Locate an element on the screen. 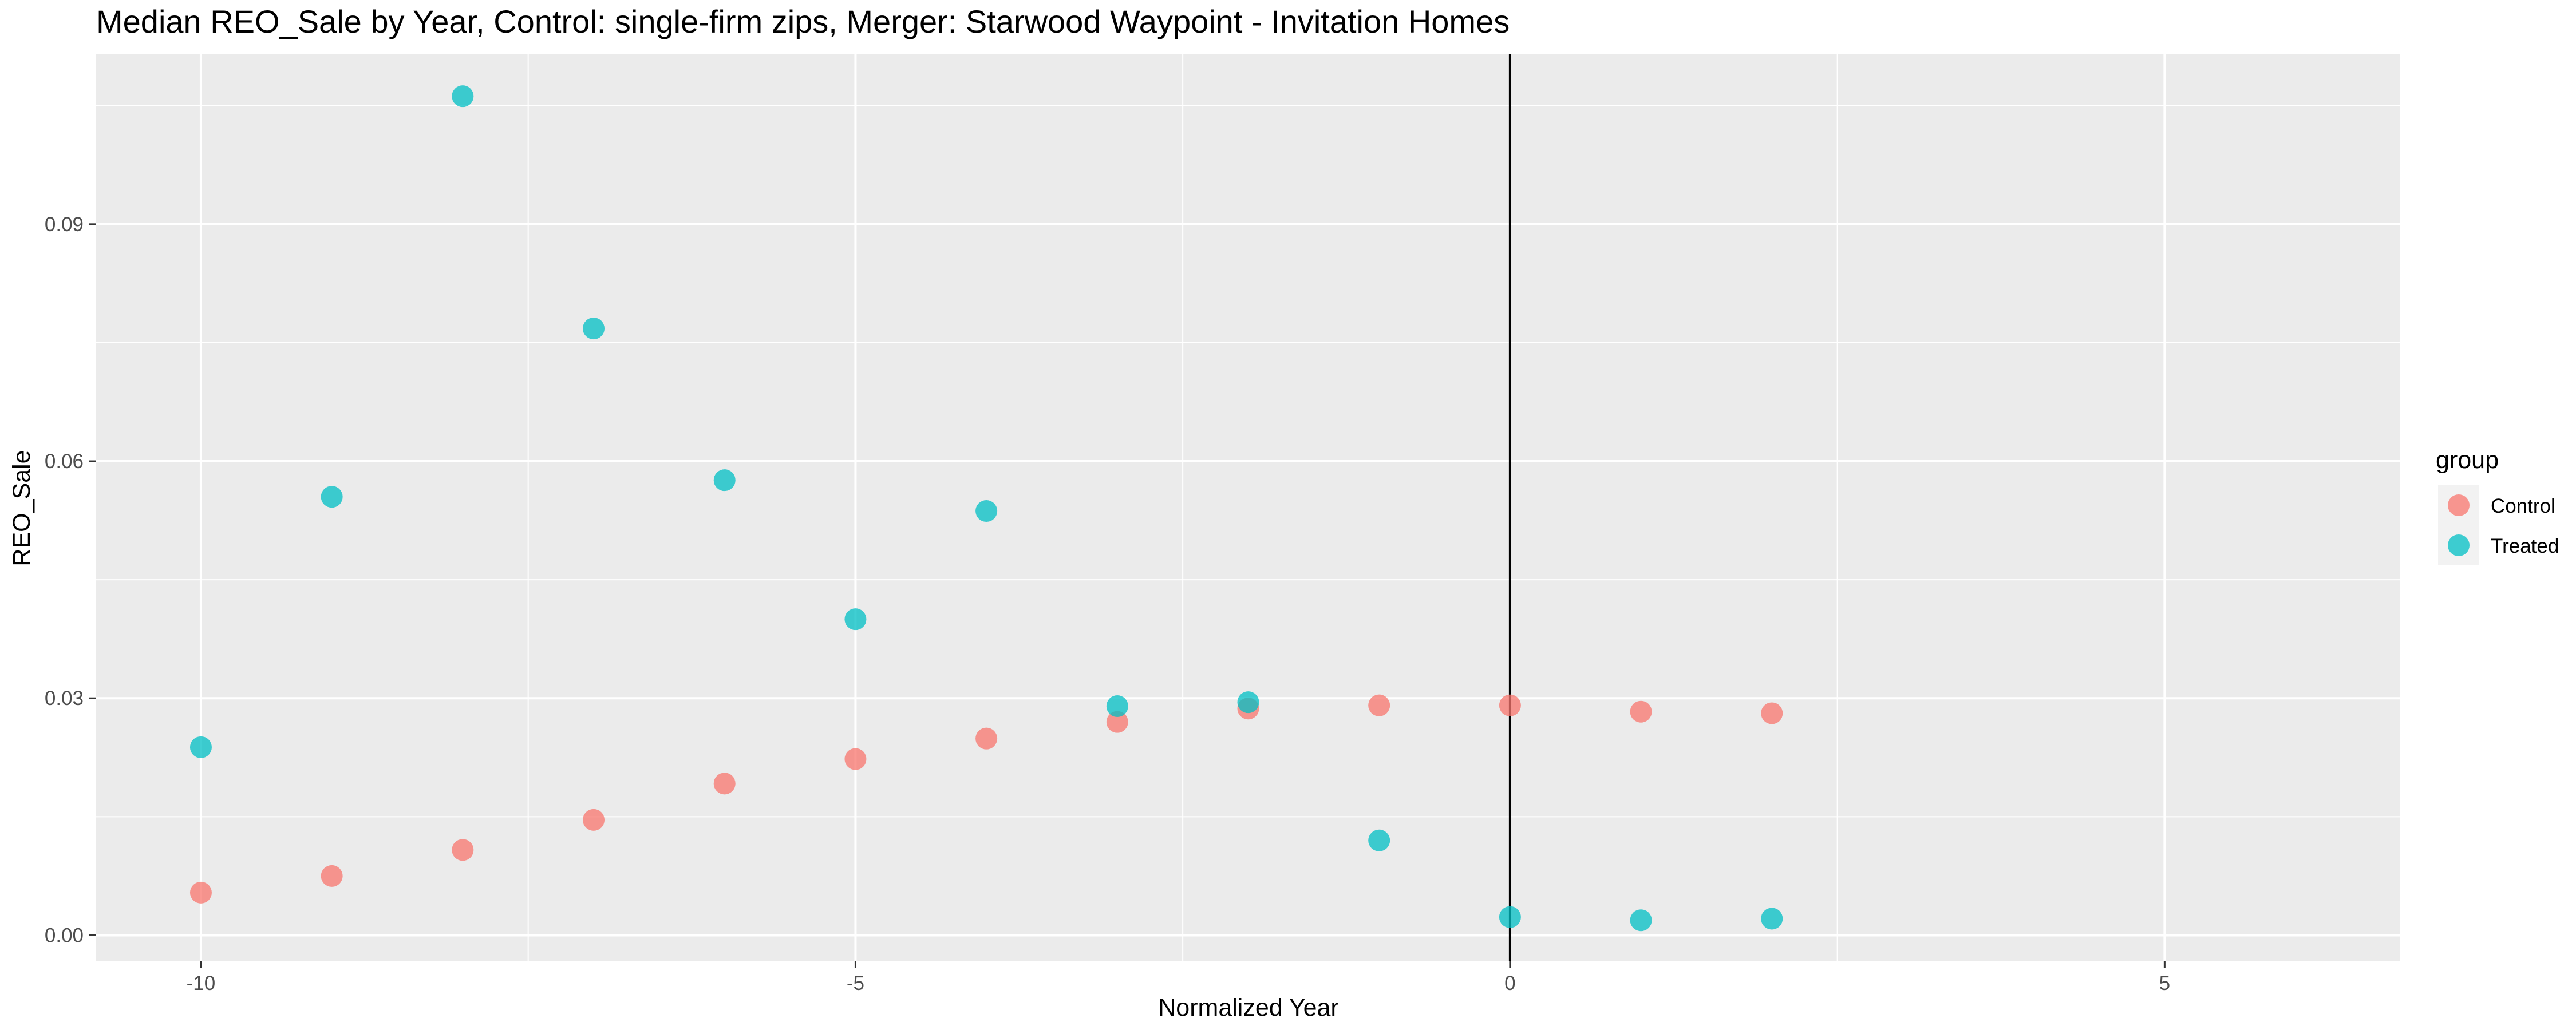 Image resolution: width=2576 pixels, height=1030 pixels. legend: group Control Treated is located at coordinates (2497, 505).